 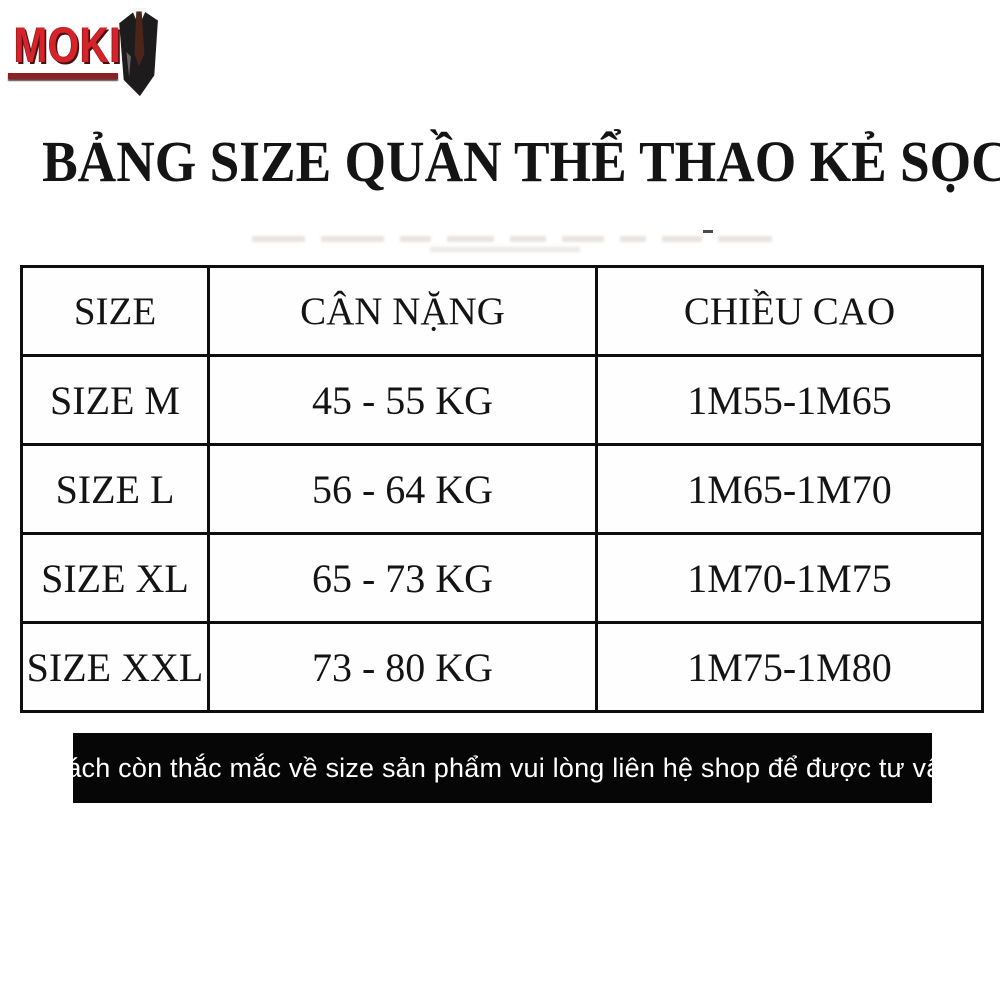 What do you see at coordinates (115, 667) in the screenshot?
I see `size-cell: SIZE XXL` at bounding box center [115, 667].